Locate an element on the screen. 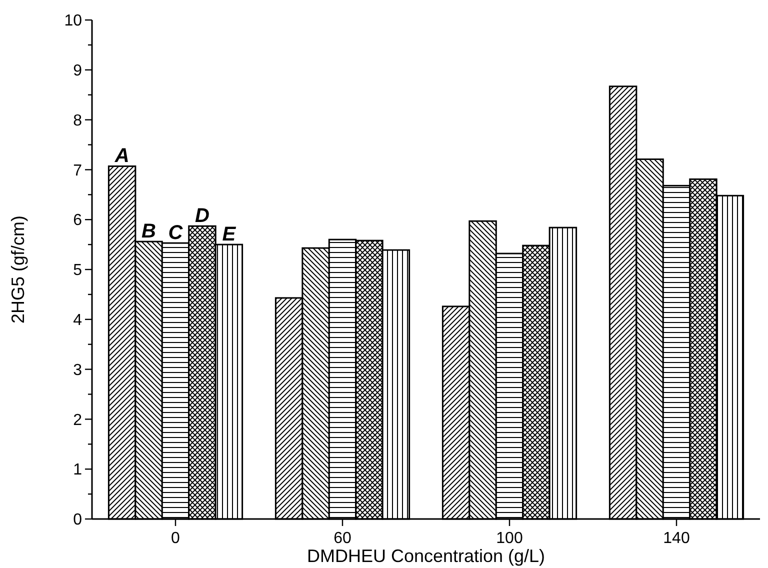 The width and height of the screenshot is (768, 568). y-tick-label: 6 is located at coordinates (77, 221).